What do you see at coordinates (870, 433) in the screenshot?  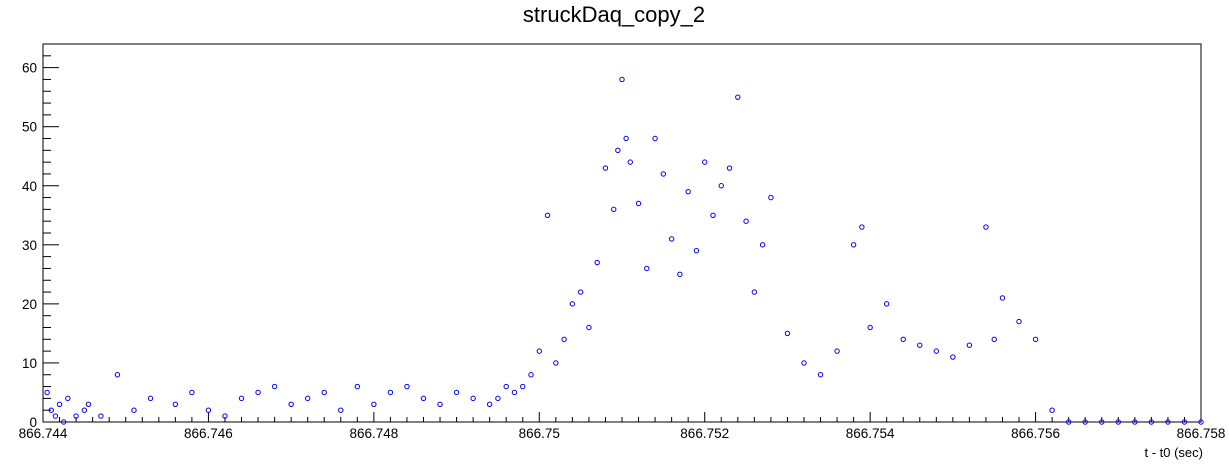 I see `x-tick-label: 866.754` at bounding box center [870, 433].